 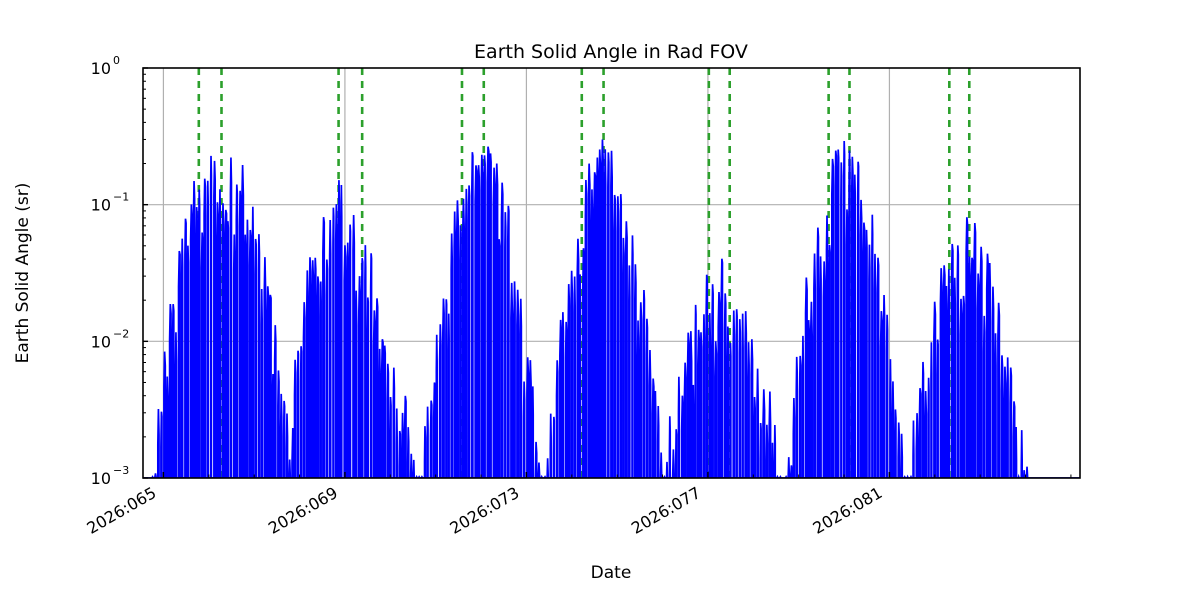 I want to click on y-tick-label: 10 −1, so click(x=110, y=203).